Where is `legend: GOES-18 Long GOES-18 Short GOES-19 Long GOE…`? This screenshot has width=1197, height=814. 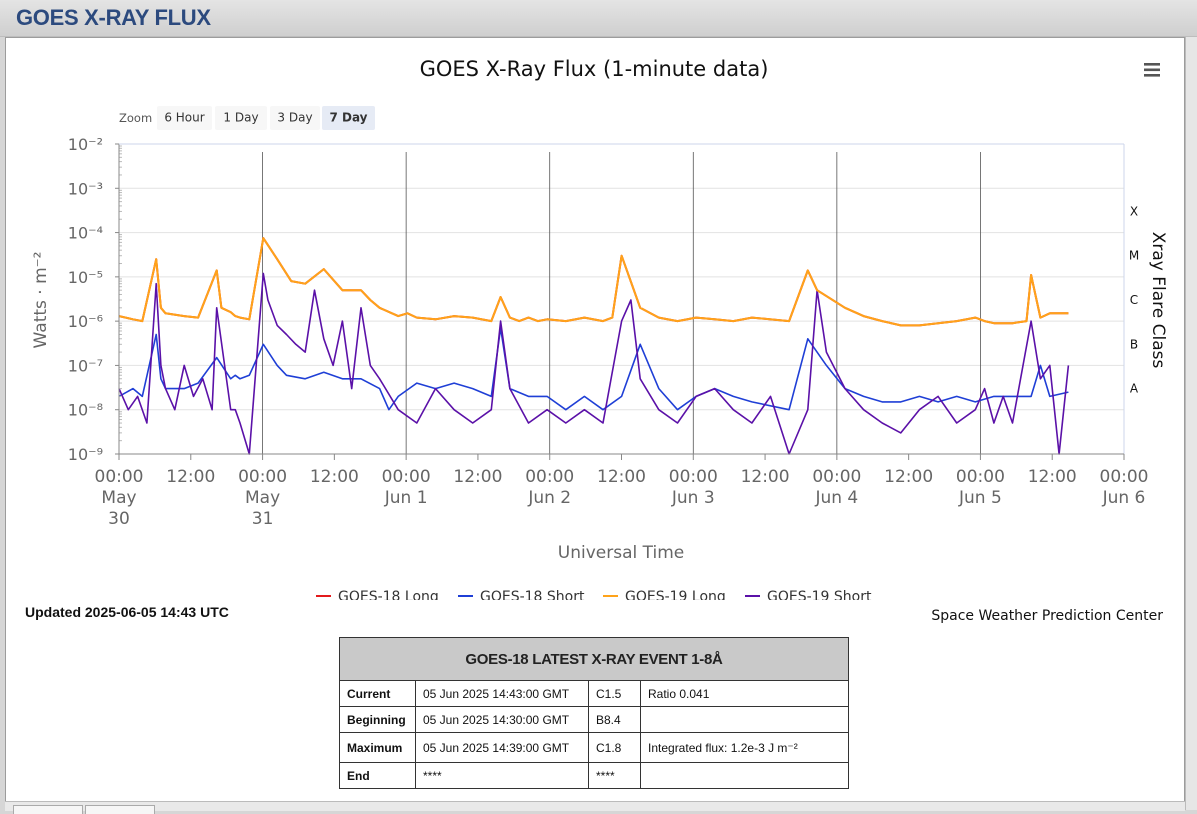 legend: GOES-18 Long GOES-18 Short GOES-19 Long GOE… is located at coordinates (594, 594).